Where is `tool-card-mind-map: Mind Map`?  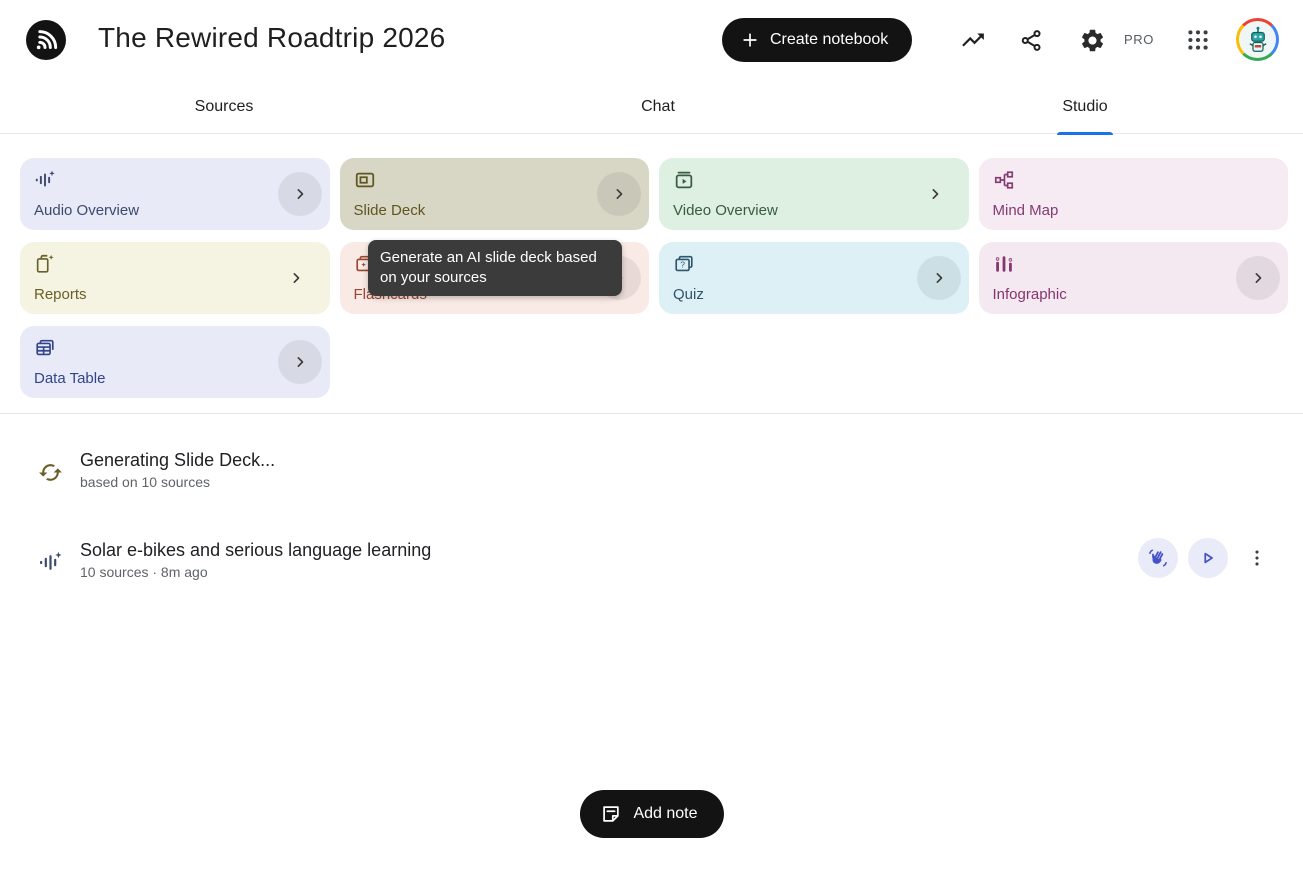
tool-card-mind-map: Mind Map is located at coordinates (1133, 194).